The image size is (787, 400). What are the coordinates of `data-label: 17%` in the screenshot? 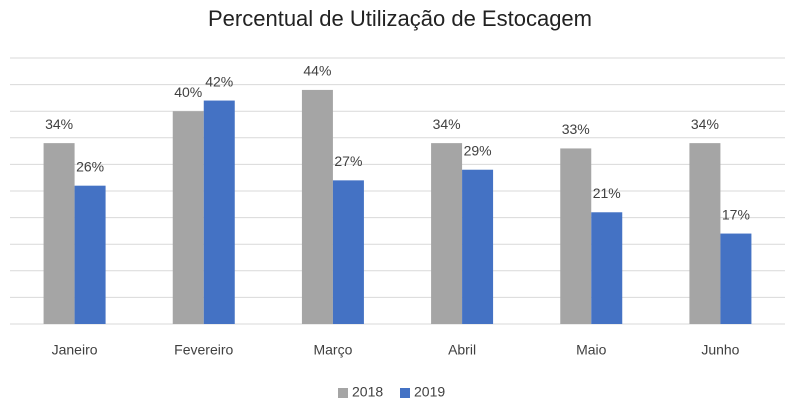 It's located at (736, 214).